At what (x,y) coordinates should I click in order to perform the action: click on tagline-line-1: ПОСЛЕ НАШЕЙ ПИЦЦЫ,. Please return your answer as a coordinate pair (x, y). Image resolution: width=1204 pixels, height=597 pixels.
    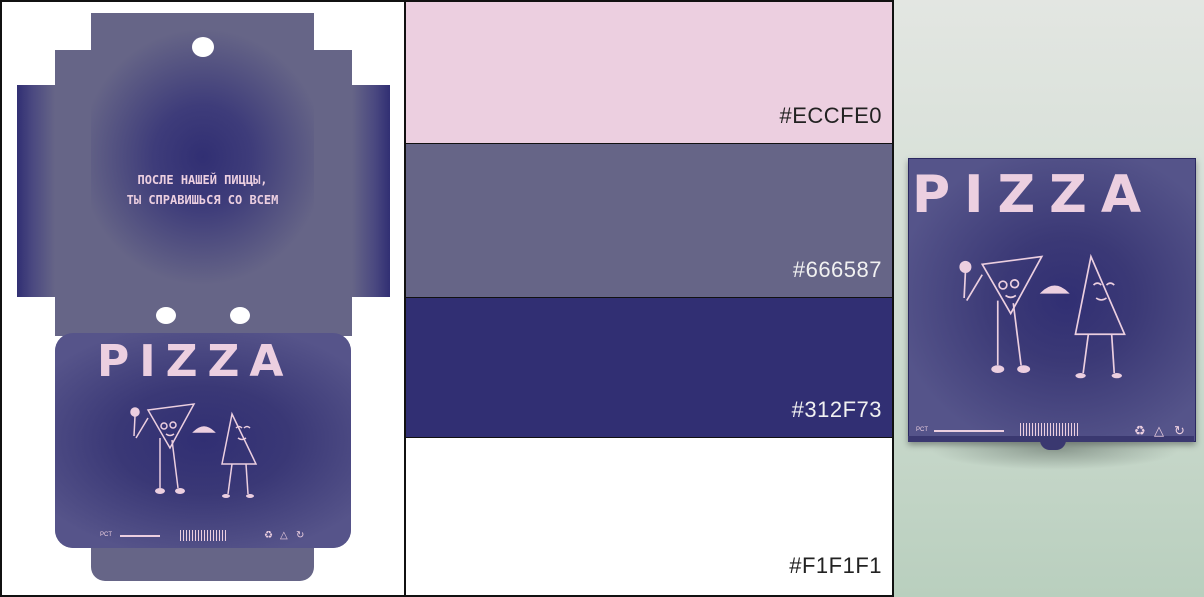
    Looking at the image, I should click on (202, 180).